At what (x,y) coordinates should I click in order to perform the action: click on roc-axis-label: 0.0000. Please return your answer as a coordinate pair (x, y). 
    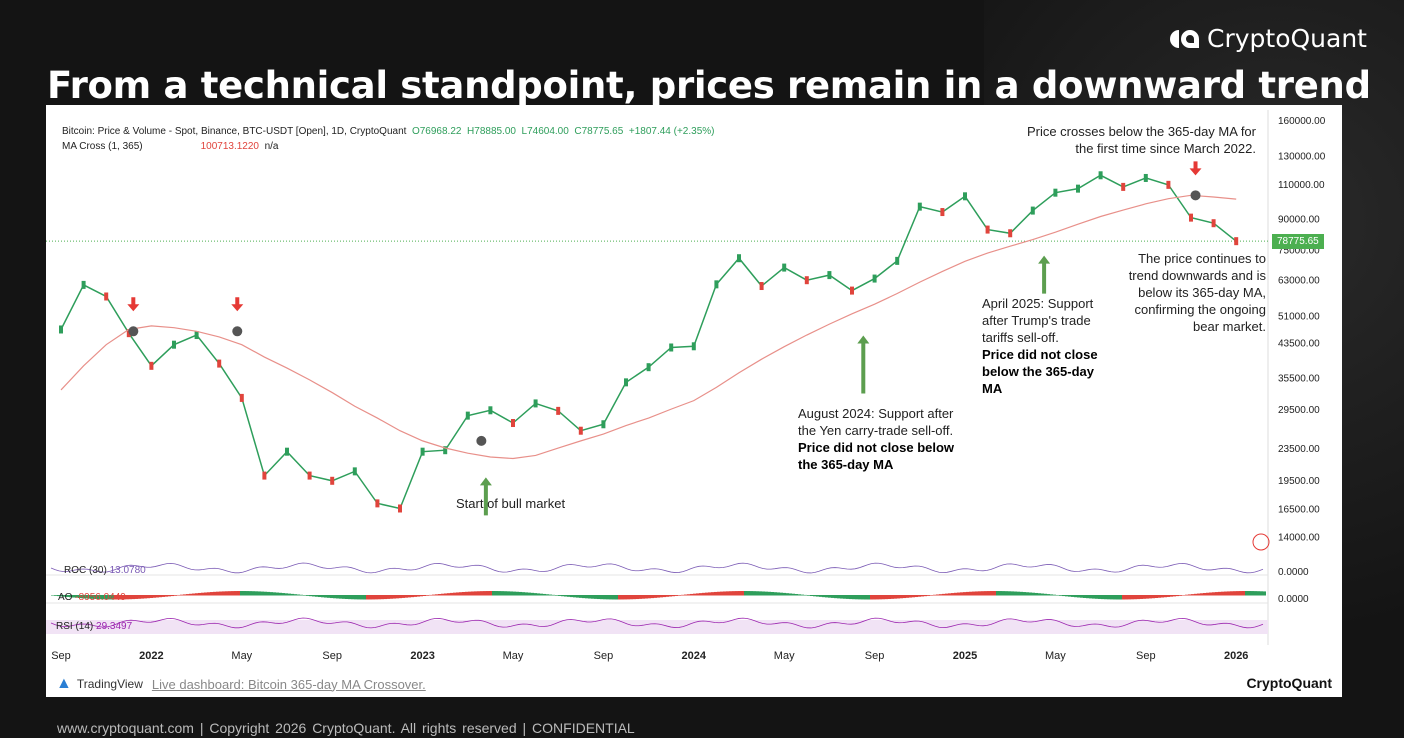
    Looking at the image, I should click on (1293, 572).